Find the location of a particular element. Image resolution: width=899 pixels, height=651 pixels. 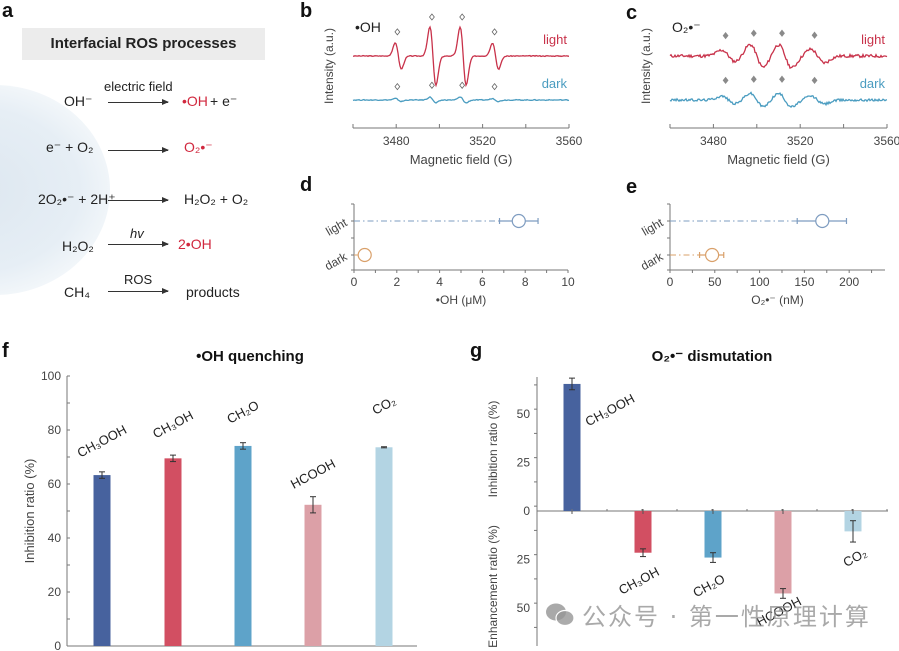

d-point-light is located at coordinates (518, 221).